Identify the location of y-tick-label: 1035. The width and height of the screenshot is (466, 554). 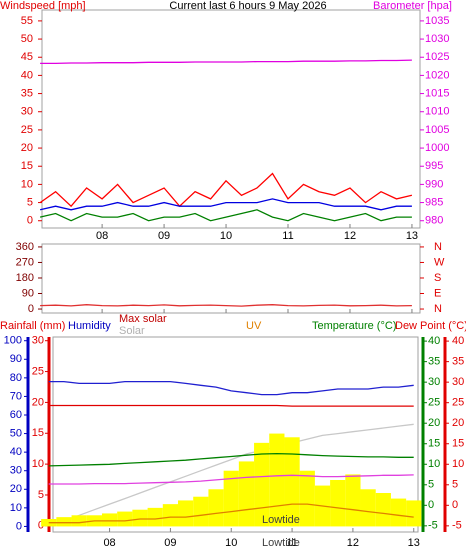
(437, 21).